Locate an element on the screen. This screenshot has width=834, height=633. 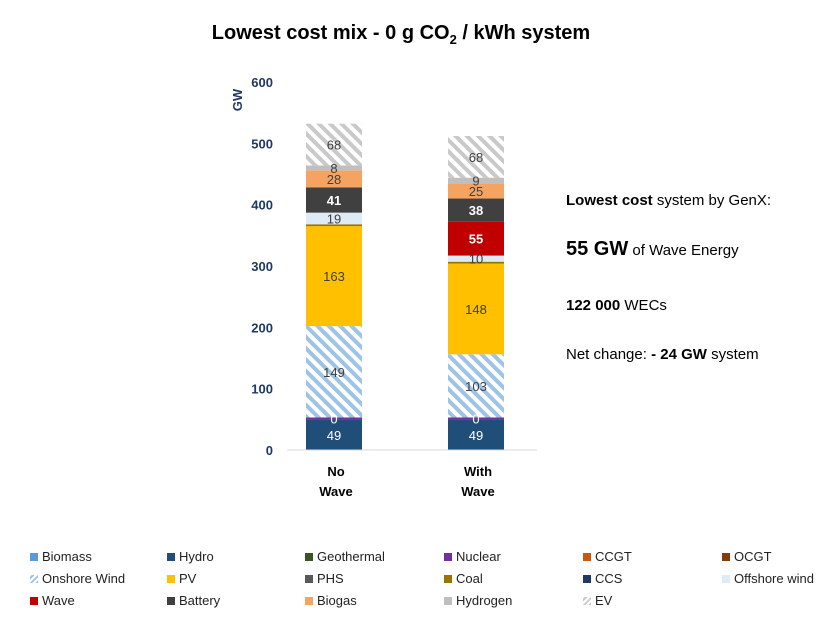
legend-label: Biogas is located at coordinates (337, 600).